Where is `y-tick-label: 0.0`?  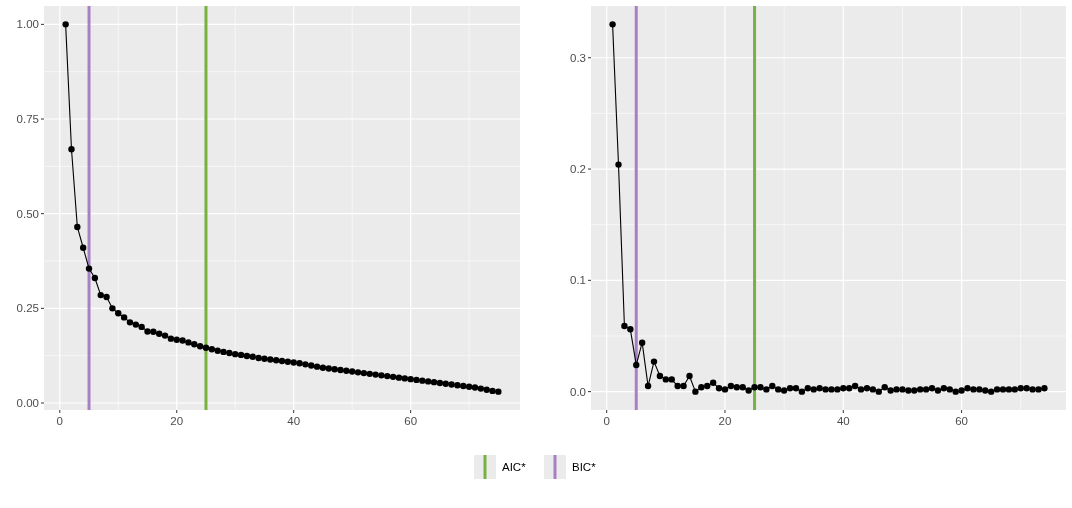 y-tick-label: 0.0 is located at coordinates (578, 391).